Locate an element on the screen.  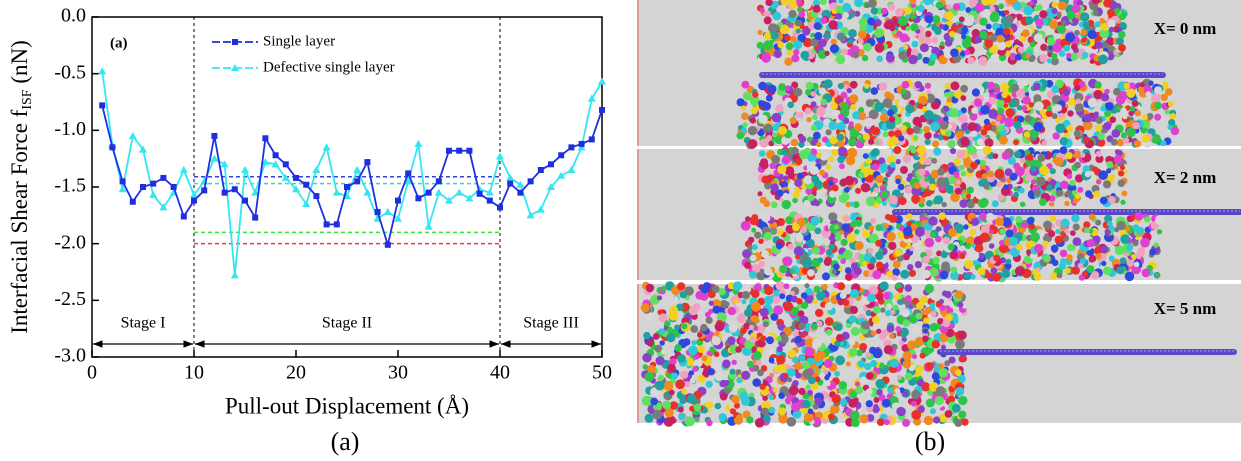
y-axis-title-part: (nN) is located at coordinates (19, 64).